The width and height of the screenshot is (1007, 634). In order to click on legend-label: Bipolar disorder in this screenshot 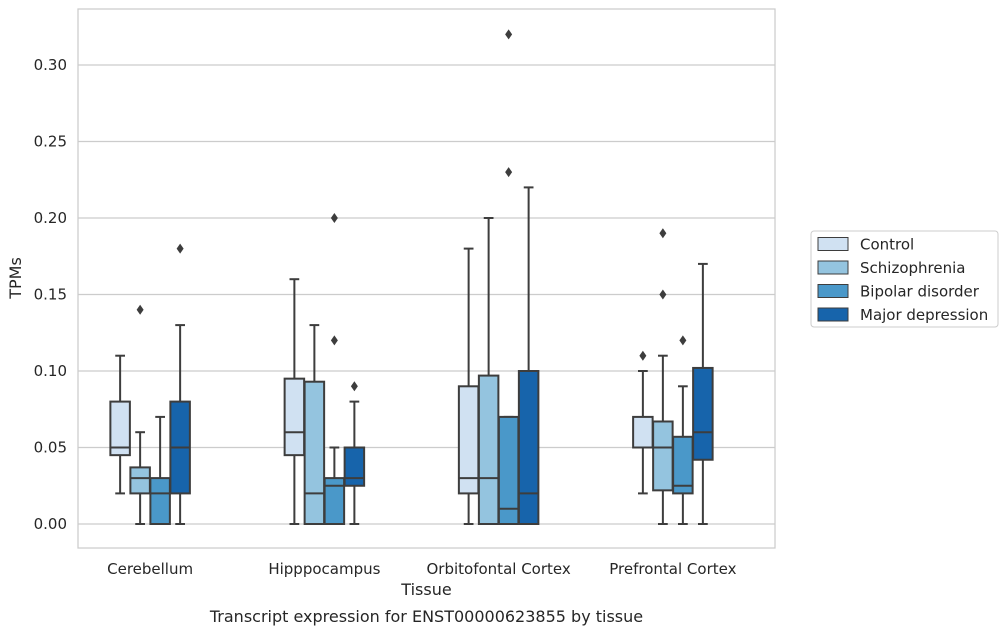, I will do `click(920, 292)`.